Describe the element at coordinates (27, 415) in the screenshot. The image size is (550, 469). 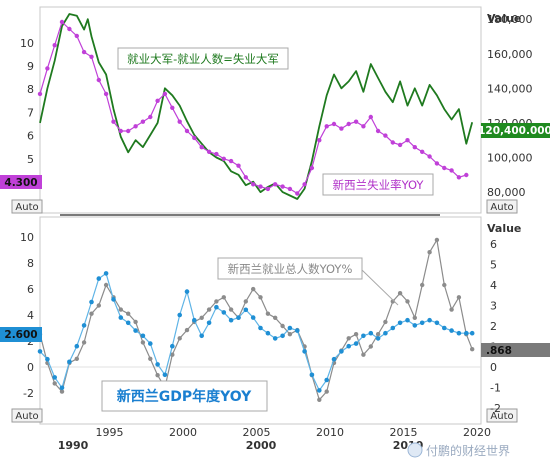
I see `bottom-left-auto-button: Auto` at that location.